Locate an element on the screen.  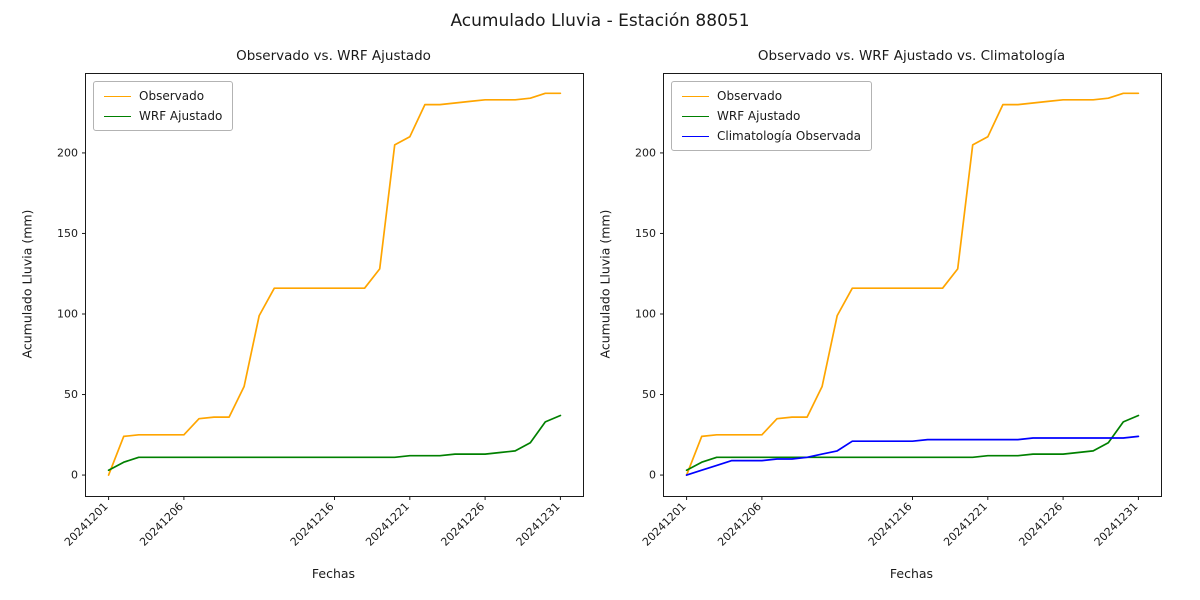
legend-label: Climatología Observada is located at coordinates (789, 136).